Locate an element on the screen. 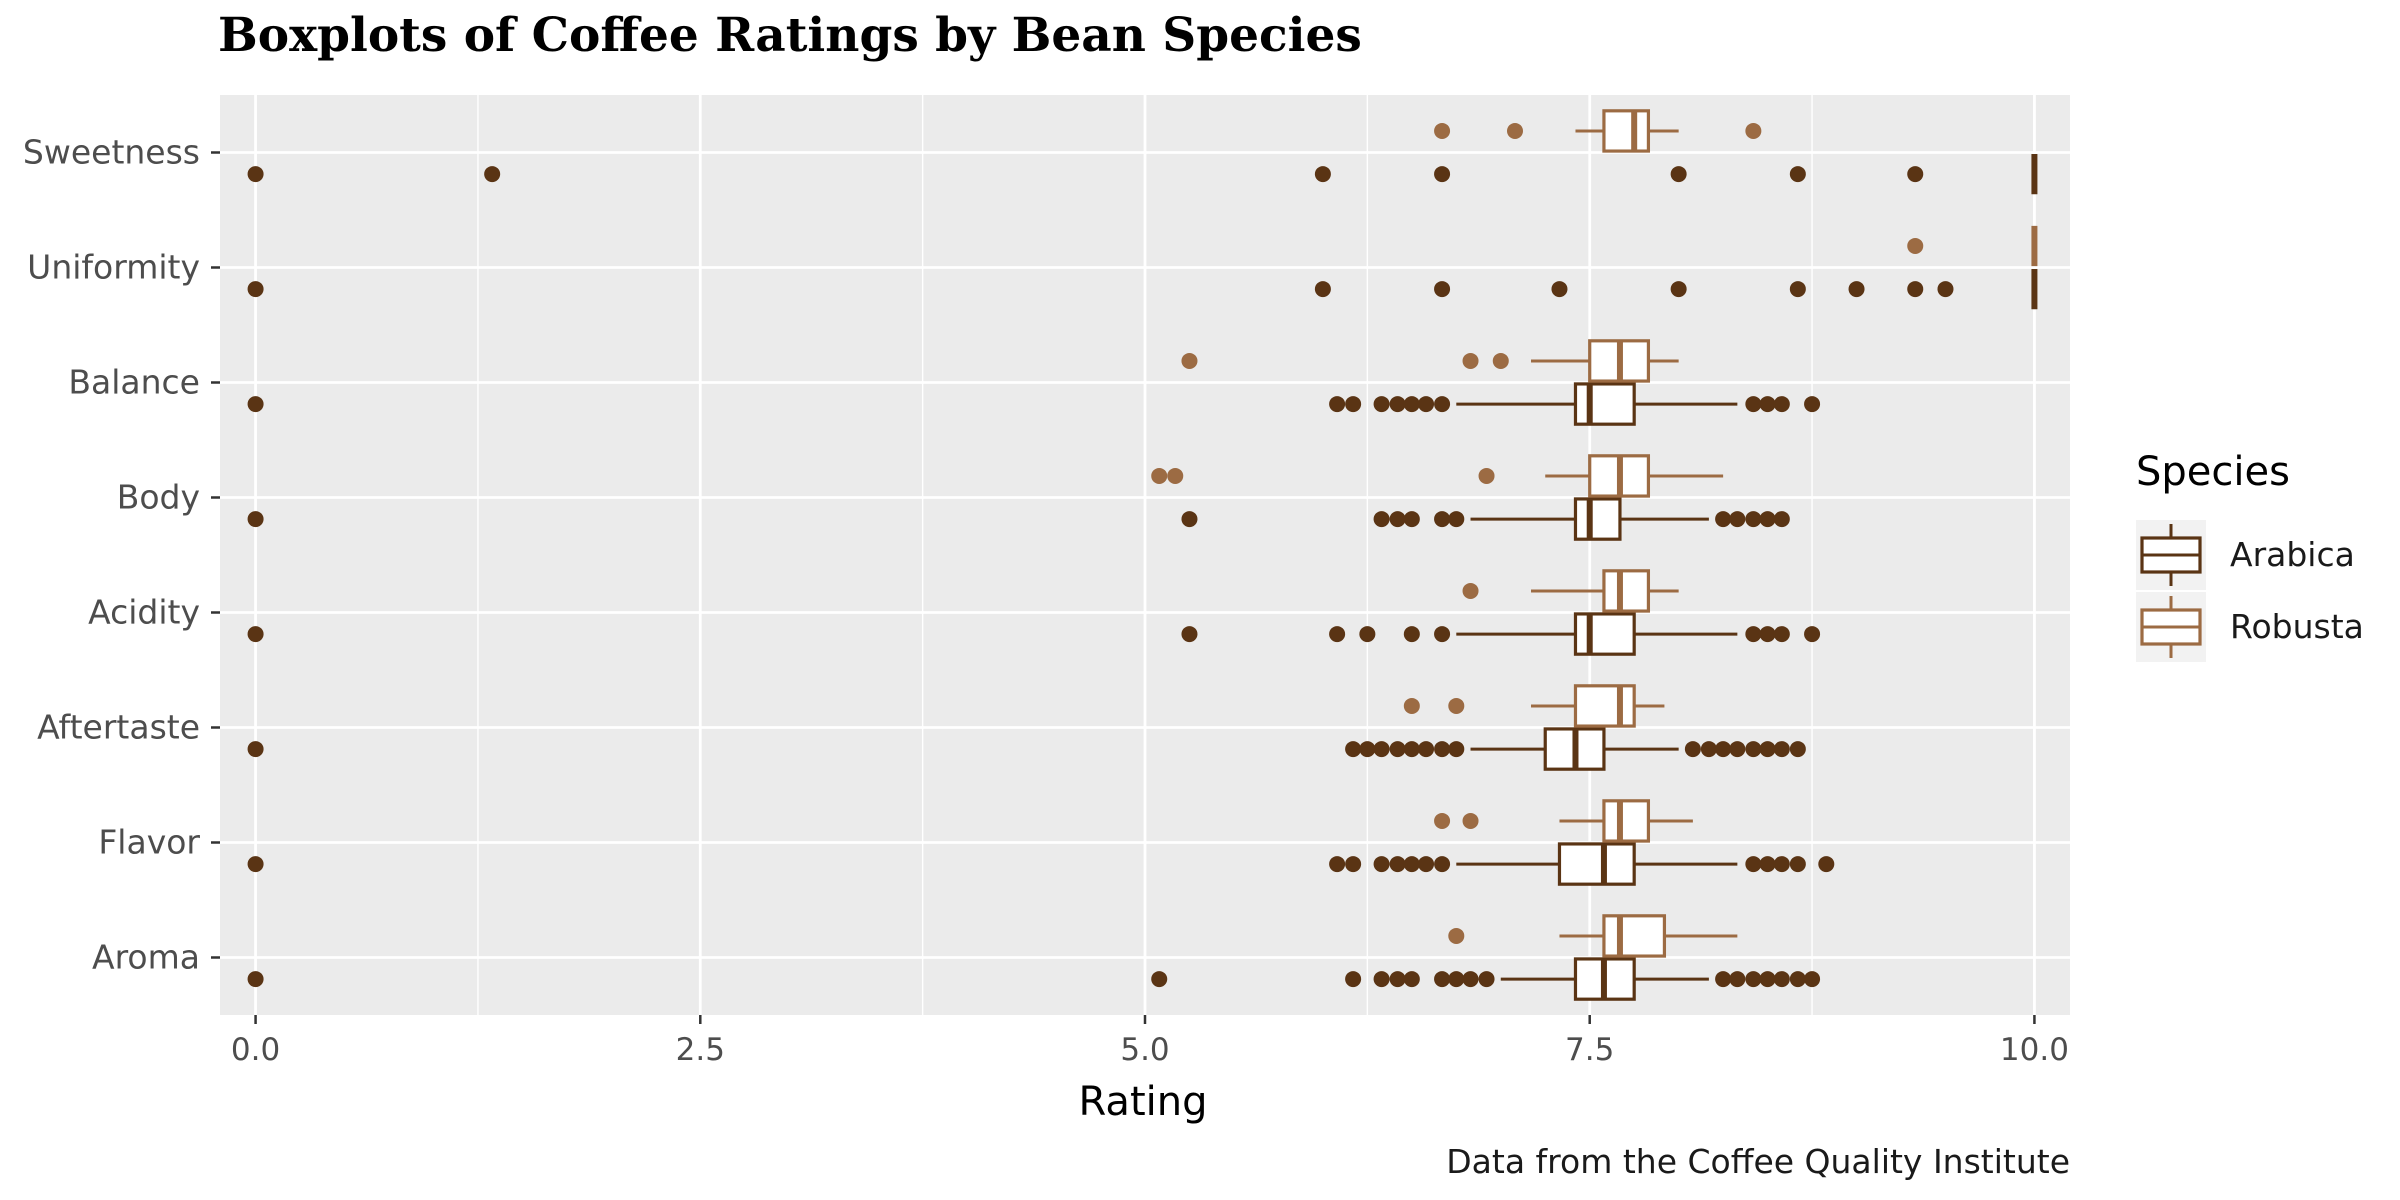 This screenshot has height=1200, width=2400. chart-caption: Data from the Coffee Quality Institute is located at coordinates (1758, 1161).